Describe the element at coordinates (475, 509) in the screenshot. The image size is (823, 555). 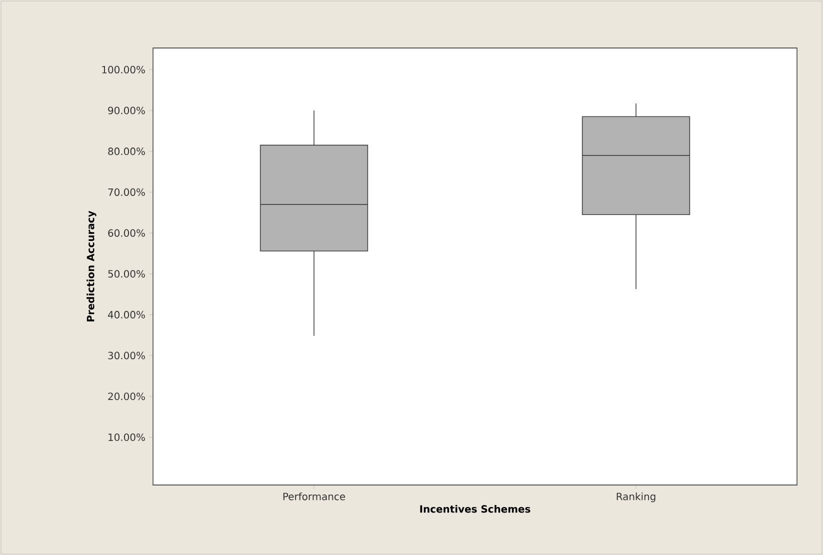
I see `x-axis-title: Incentives Schemes` at that location.